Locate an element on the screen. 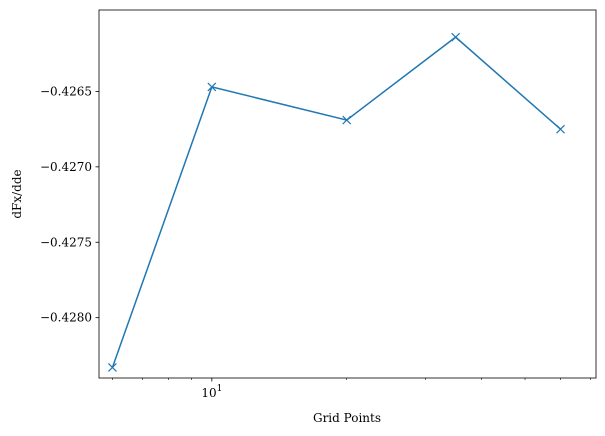  y-tick-label: −0.4265 is located at coordinates (66, 91).